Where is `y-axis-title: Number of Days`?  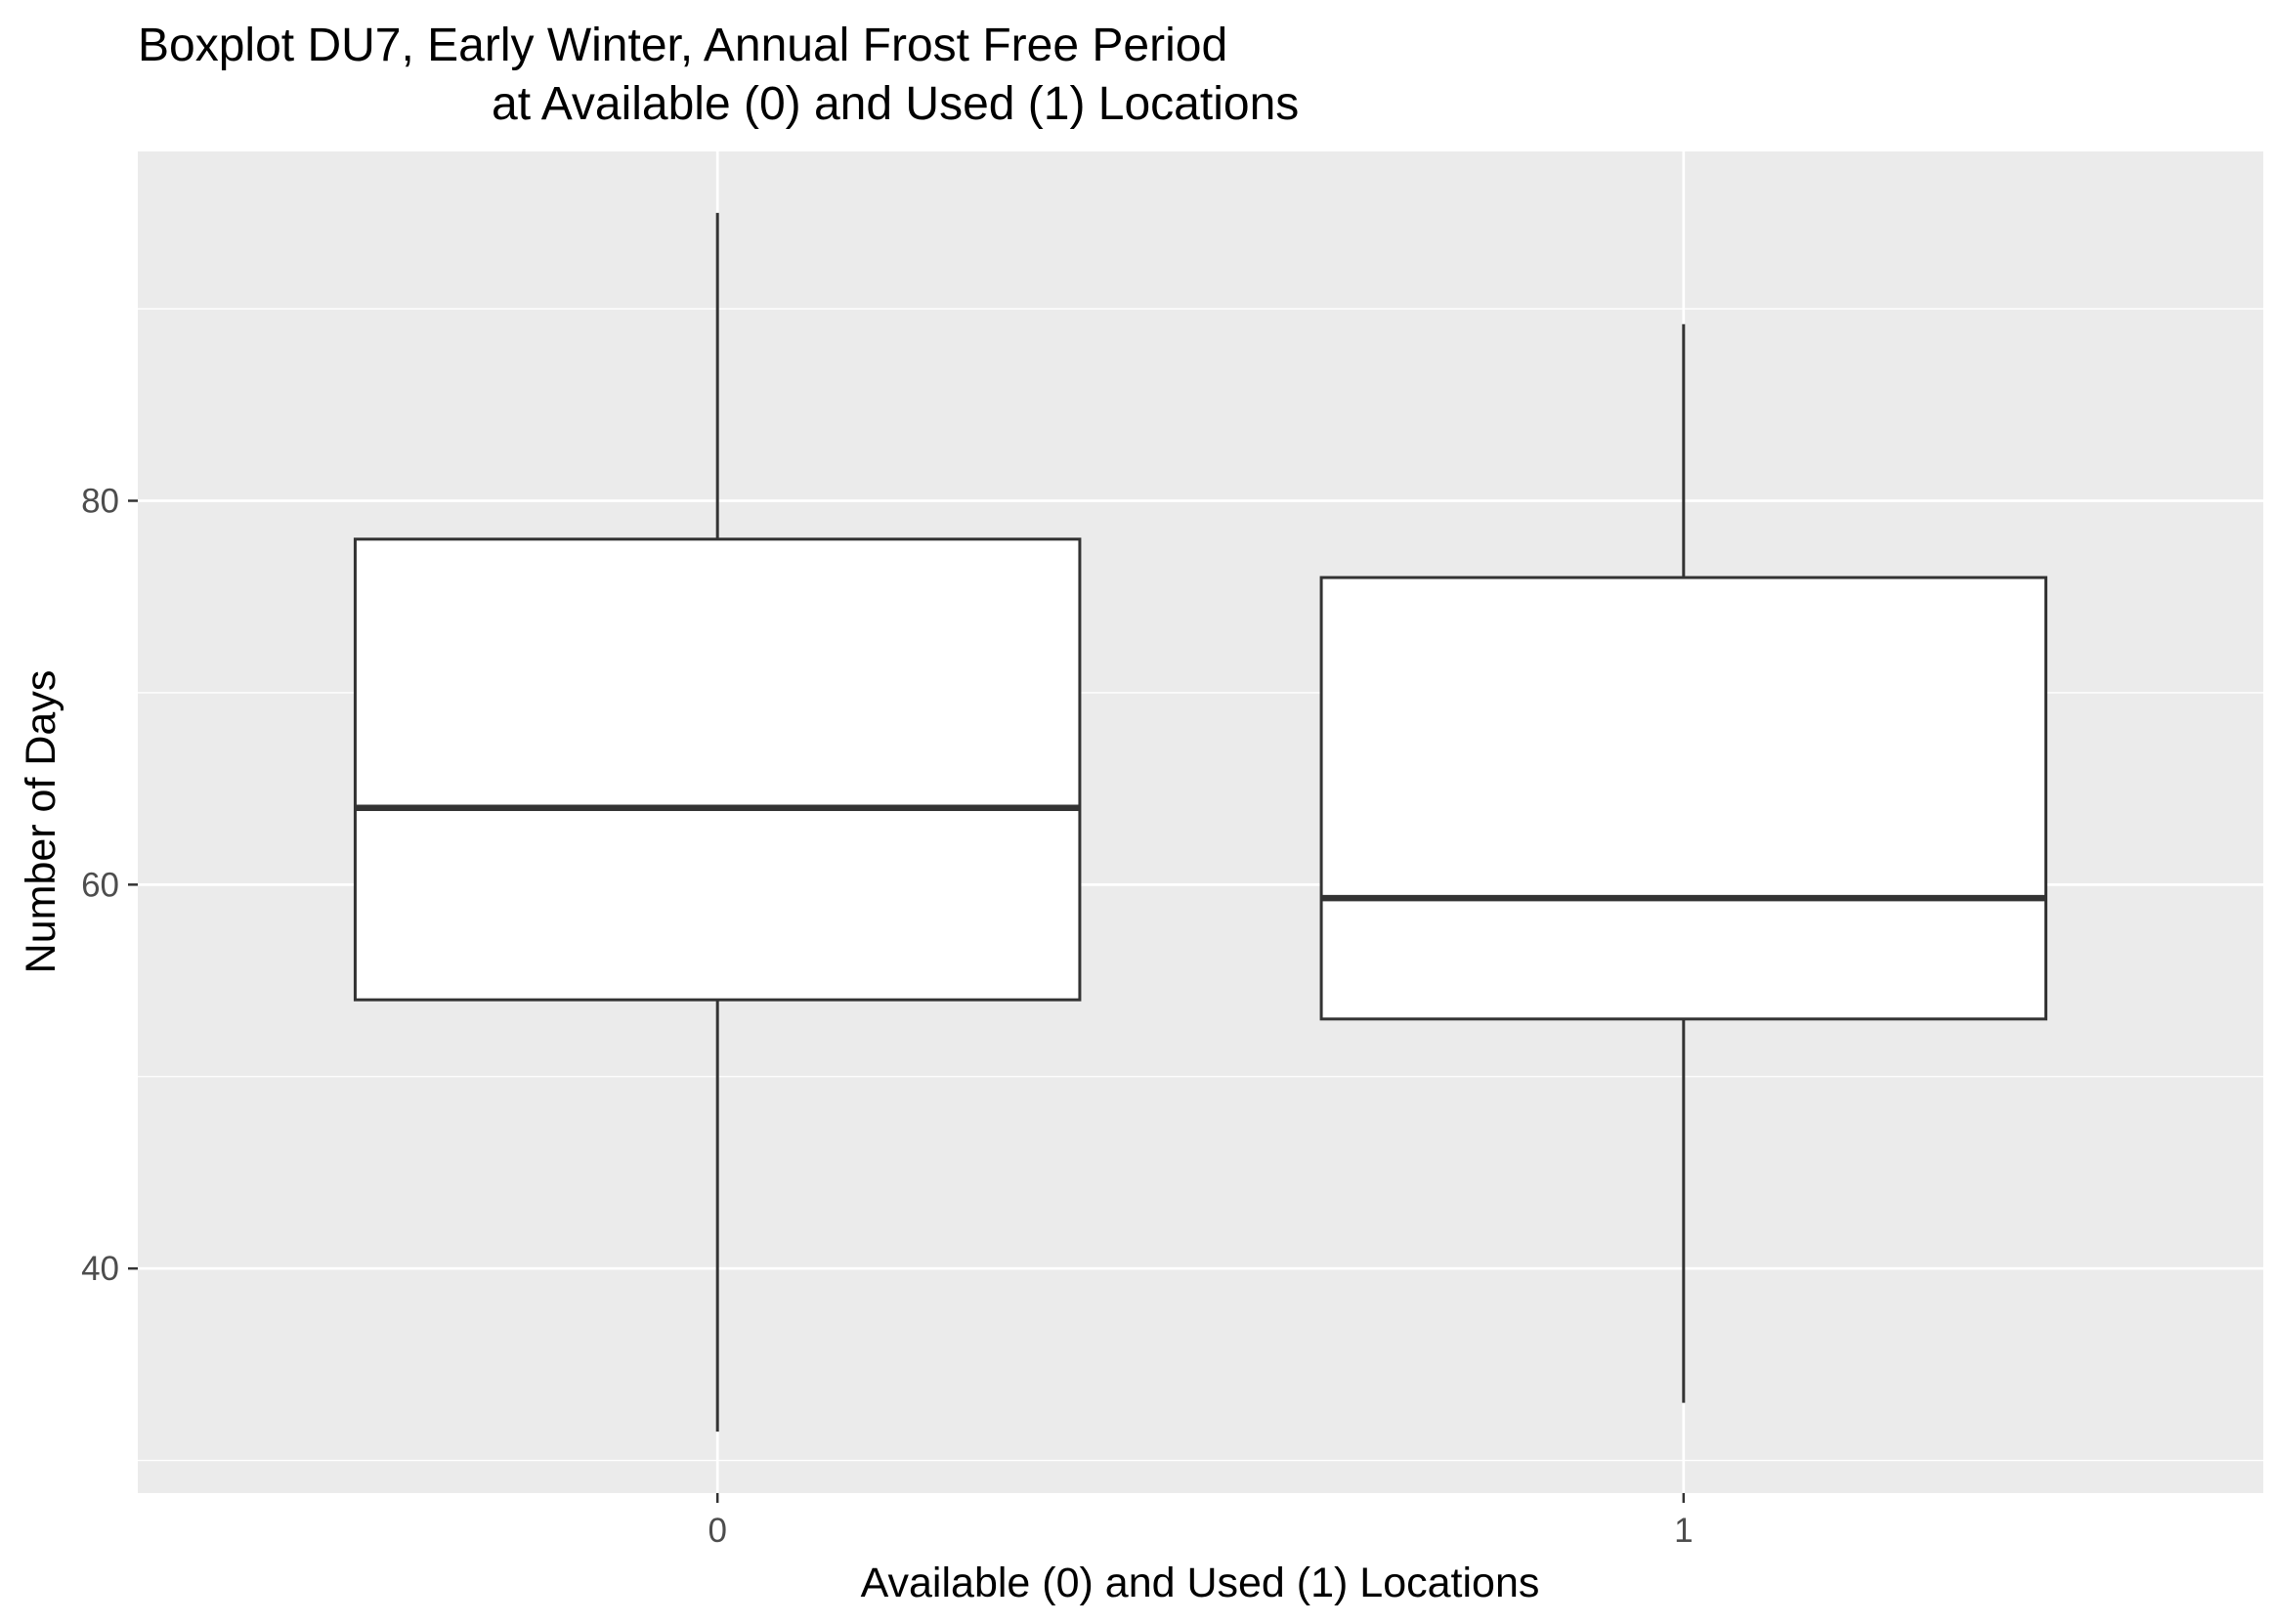
y-axis-title: Number of Days is located at coordinates (41, 822).